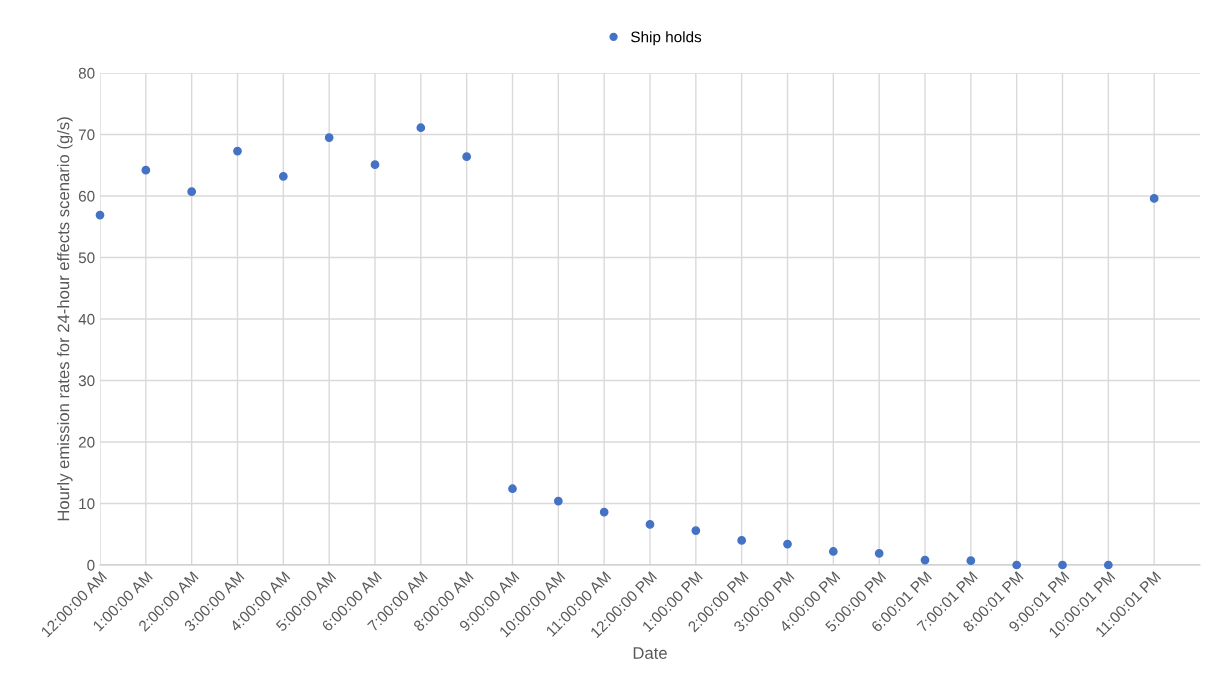  I want to click on x-axis-title: Date, so click(650, 653).